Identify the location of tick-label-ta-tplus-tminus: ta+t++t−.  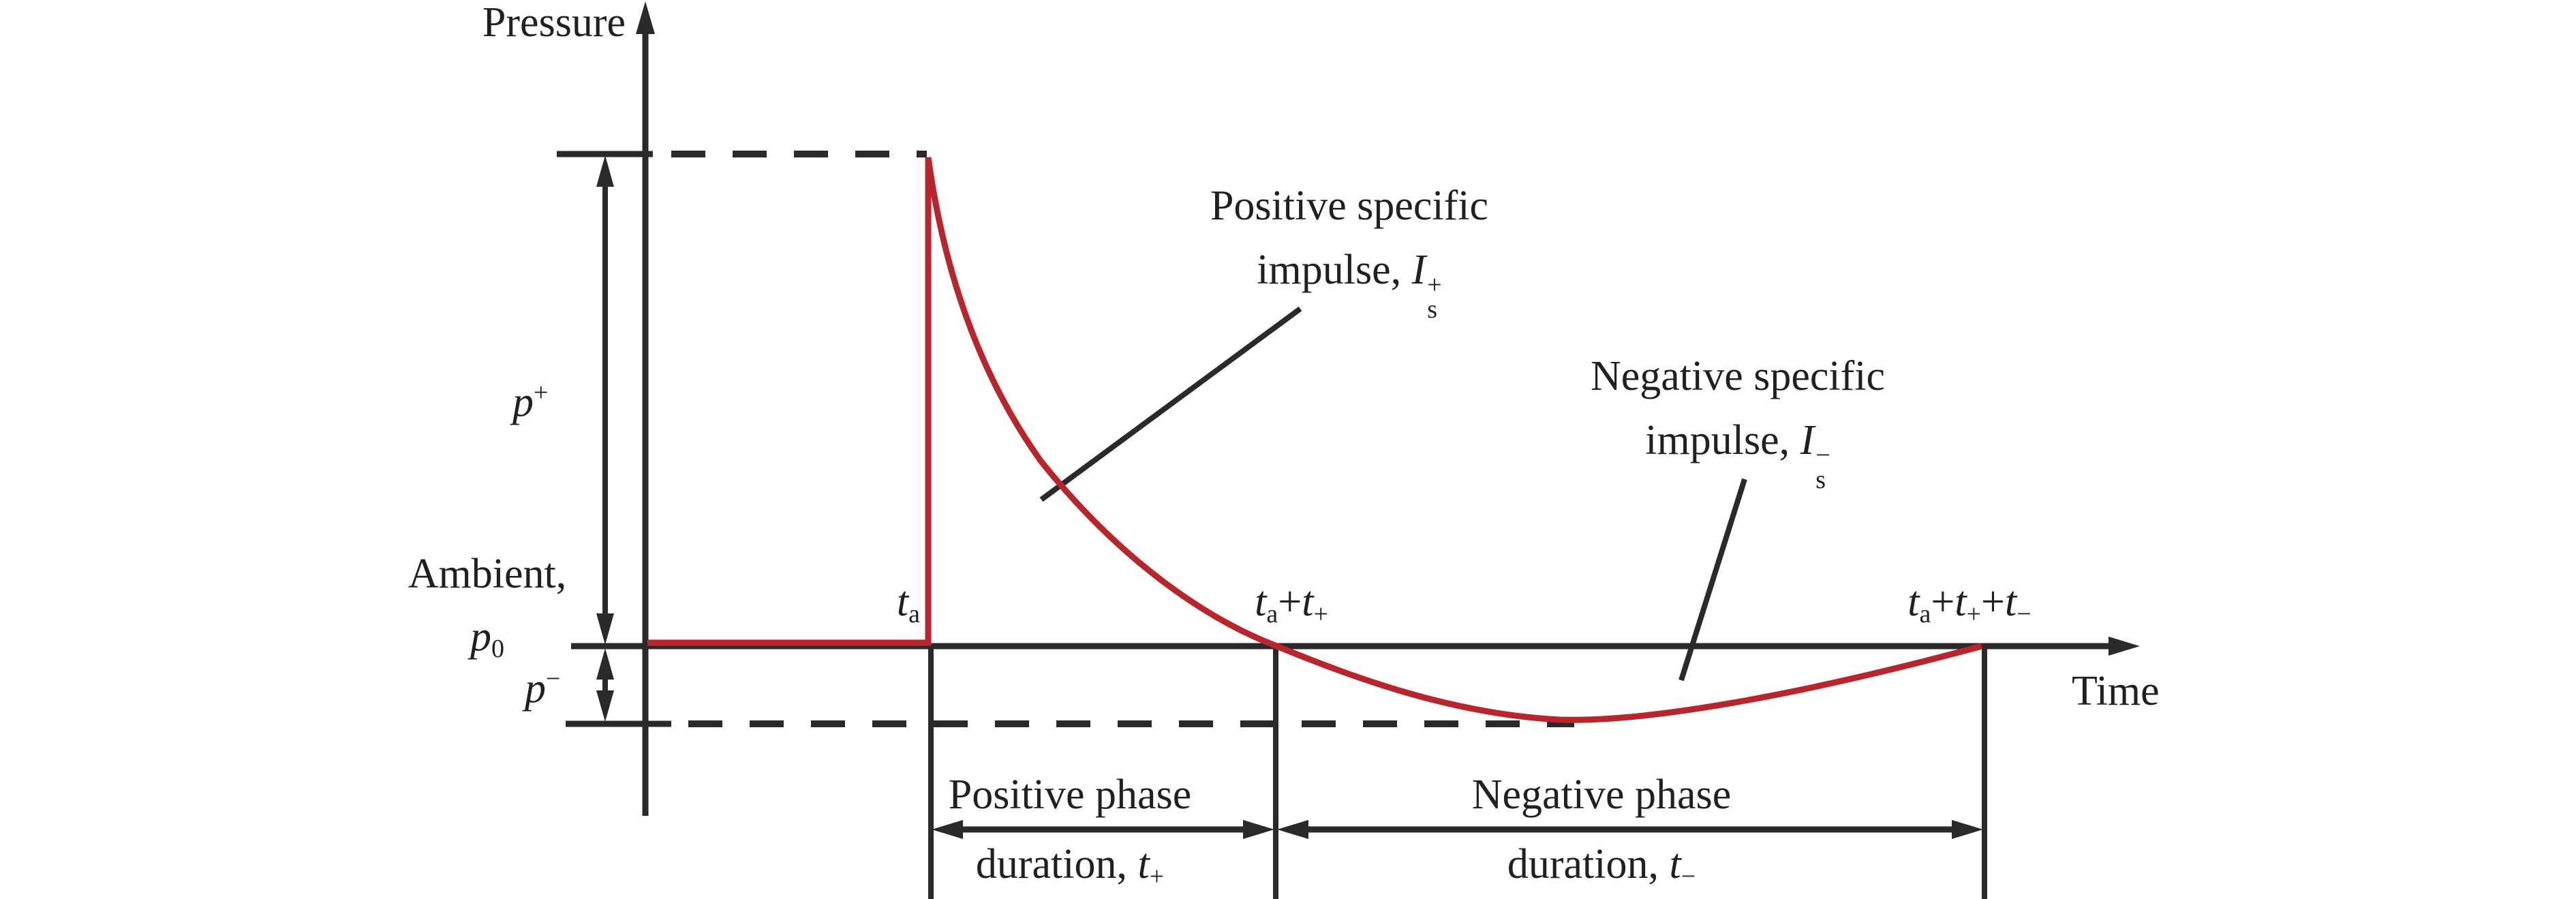
(1969, 604).